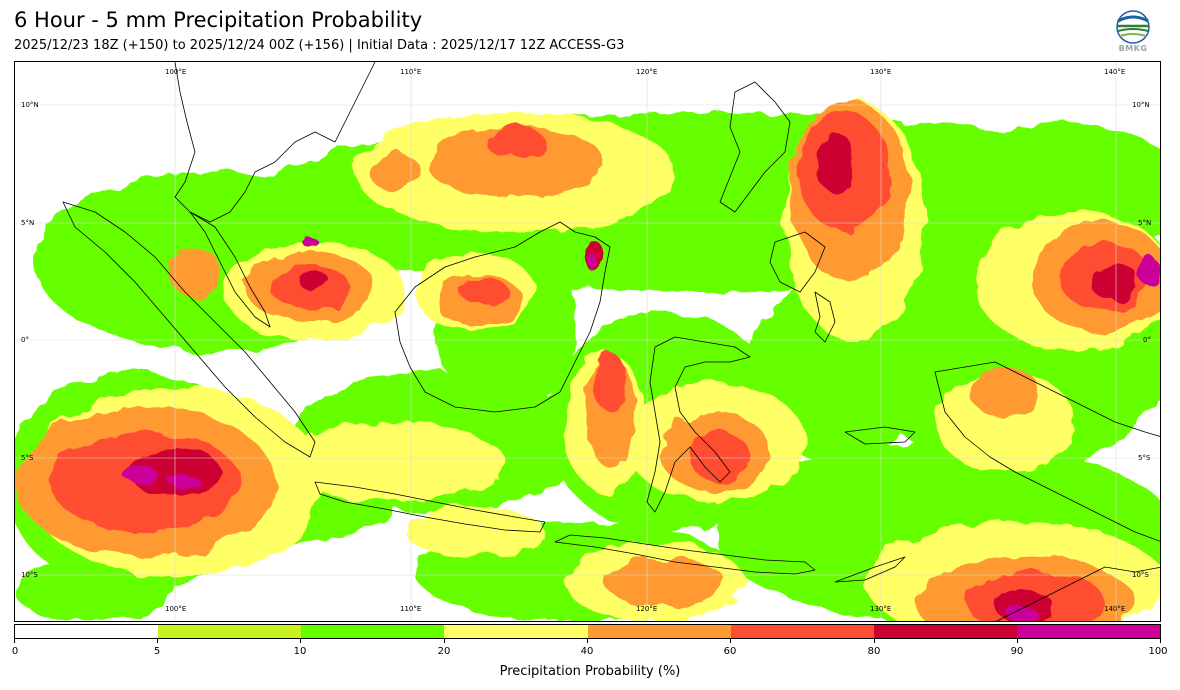 This screenshot has width=1180, height=690. I want to click on chart-title: 6 Hour - 5 mm Precipitation Probability, so click(218, 20).